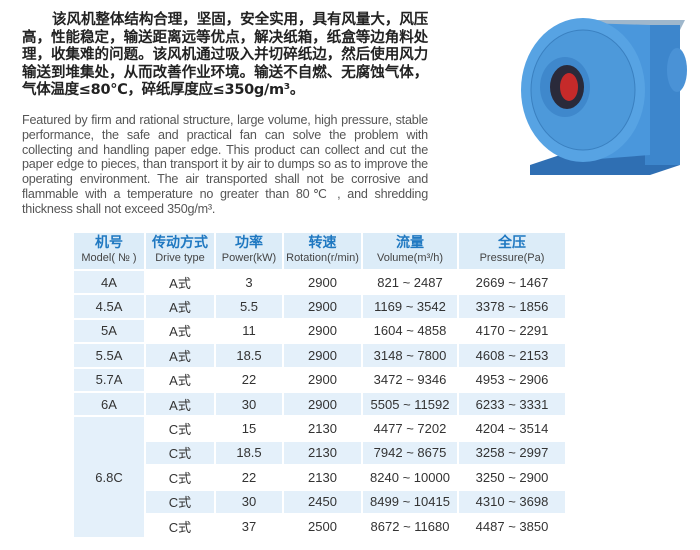  I want to click on table-row: 4.5A A式 5.5 2900 1169 ~ 3542 3378 ~ 1856, so click(319, 306).